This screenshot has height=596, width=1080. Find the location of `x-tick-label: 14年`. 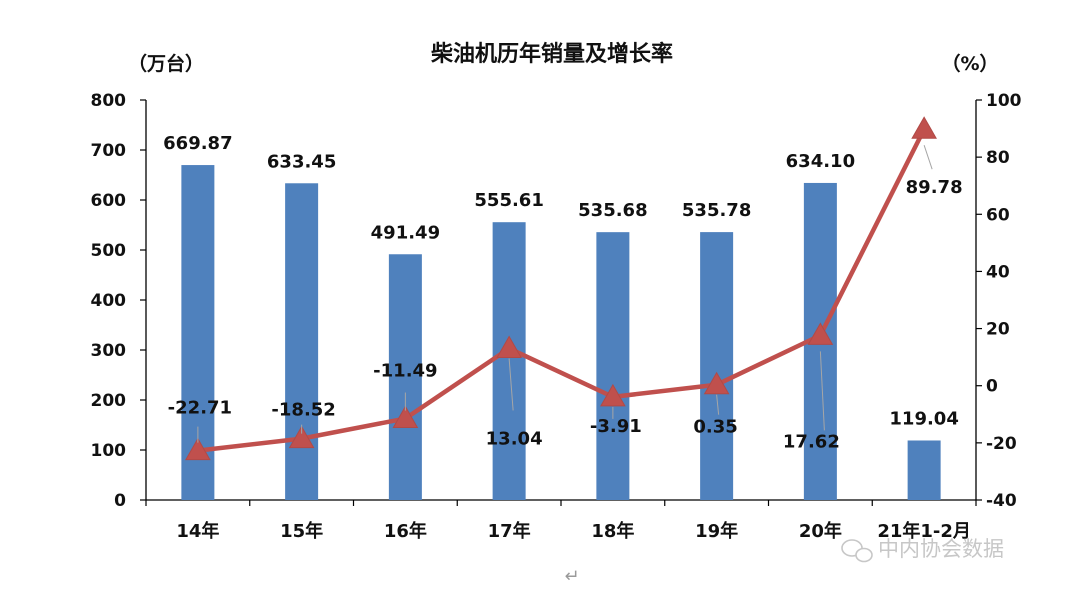

x-tick-label: 14年 is located at coordinates (197, 531).